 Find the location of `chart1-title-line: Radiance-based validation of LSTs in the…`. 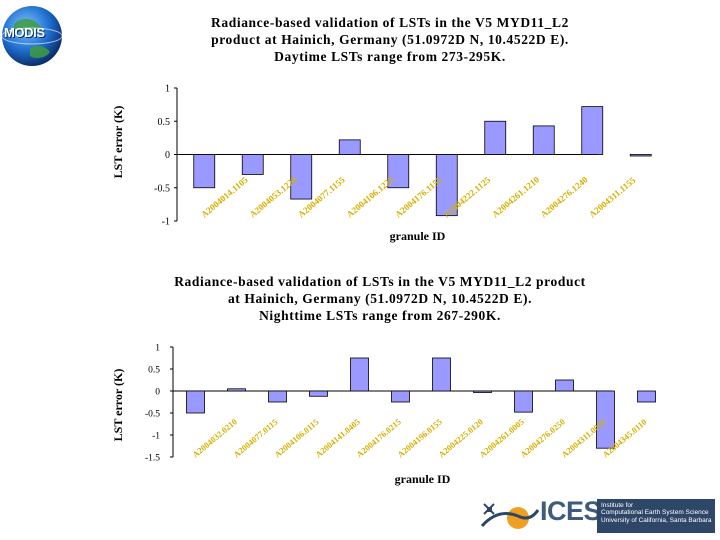

chart1-title-line: Radiance-based validation of LSTs in the… is located at coordinates (390, 22).